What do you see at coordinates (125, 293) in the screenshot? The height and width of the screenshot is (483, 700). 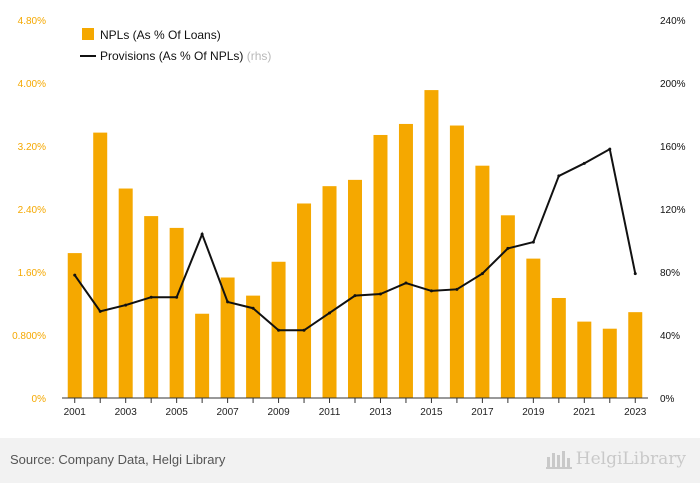 I see `bar-2003` at bounding box center [125, 293].